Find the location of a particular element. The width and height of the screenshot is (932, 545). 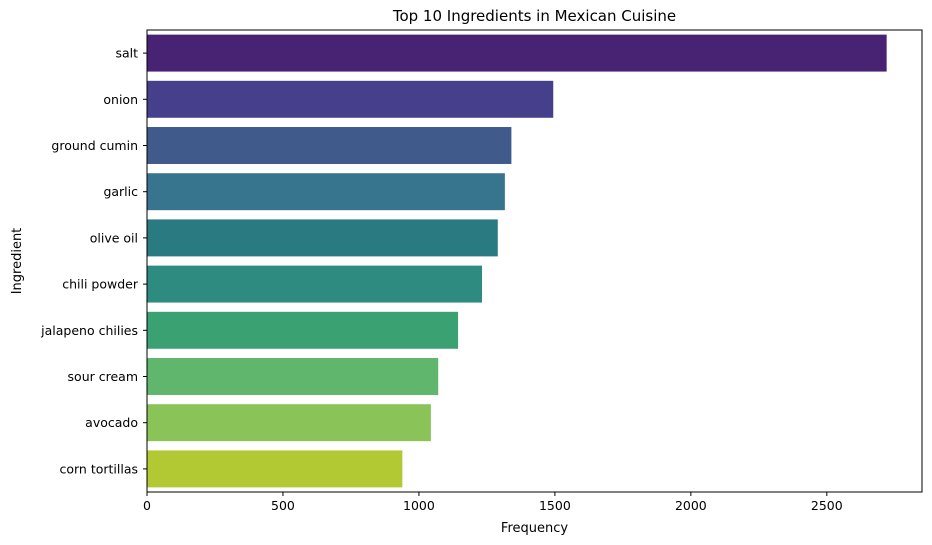

bar-garlic is located at coordinates (326, 192).